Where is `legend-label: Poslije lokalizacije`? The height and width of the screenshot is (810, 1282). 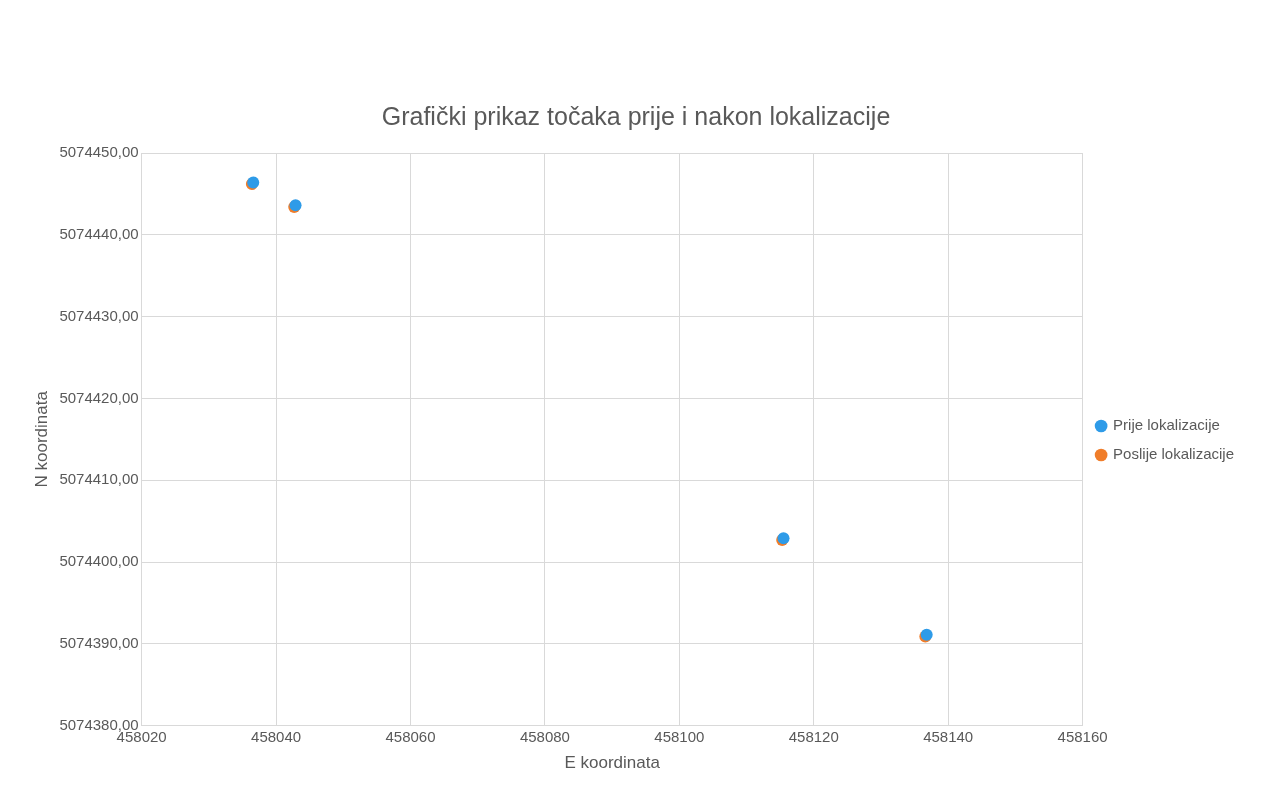 legend-label: Poslije lokalizacije is located at coordinates (1173, 454).